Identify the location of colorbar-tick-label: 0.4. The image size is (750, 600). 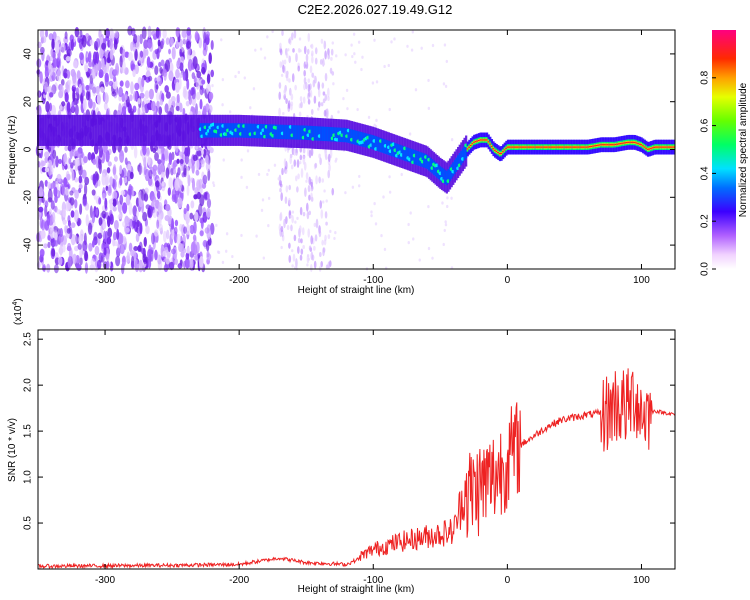
(705, 173).